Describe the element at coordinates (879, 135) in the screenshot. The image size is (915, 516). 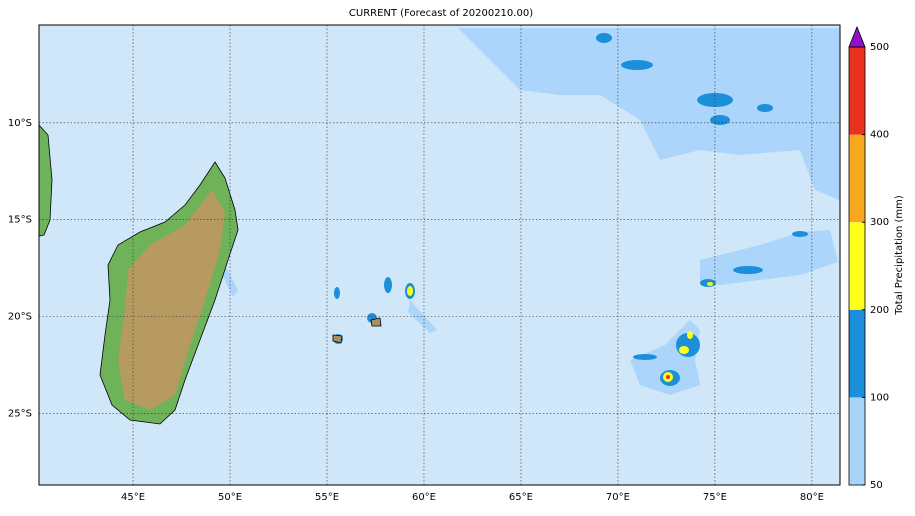
I see `colorbar-tick-label: 400` at that location.